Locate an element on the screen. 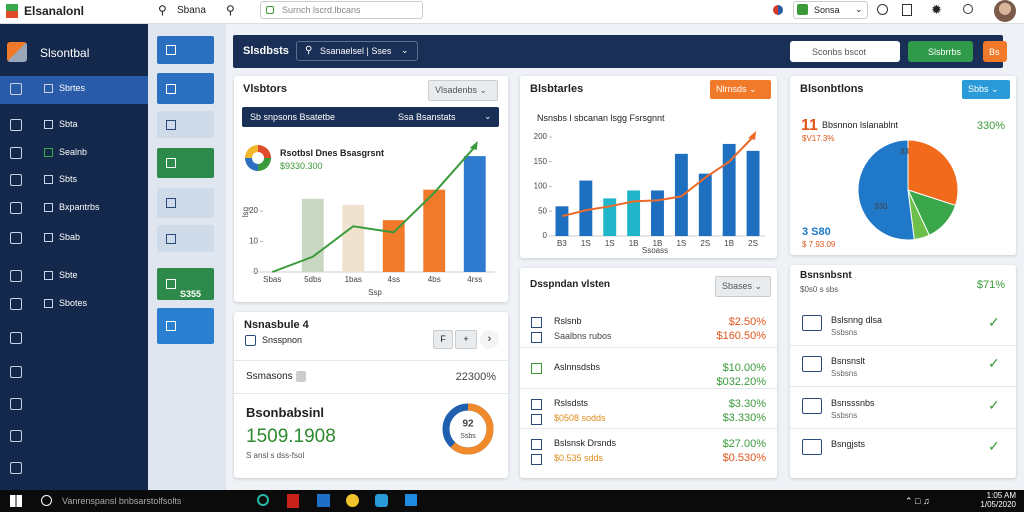  nav-item: Sbte is located at coordinates (68, 275).